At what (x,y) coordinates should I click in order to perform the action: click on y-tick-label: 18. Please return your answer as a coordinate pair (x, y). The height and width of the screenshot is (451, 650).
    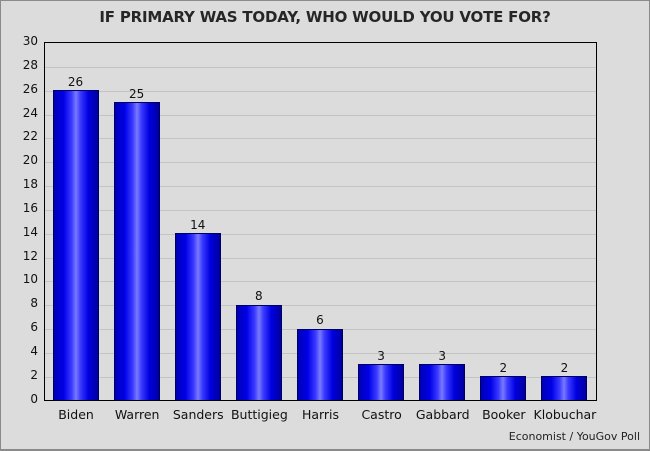
    Looking at the image, I should click on (30, 184).